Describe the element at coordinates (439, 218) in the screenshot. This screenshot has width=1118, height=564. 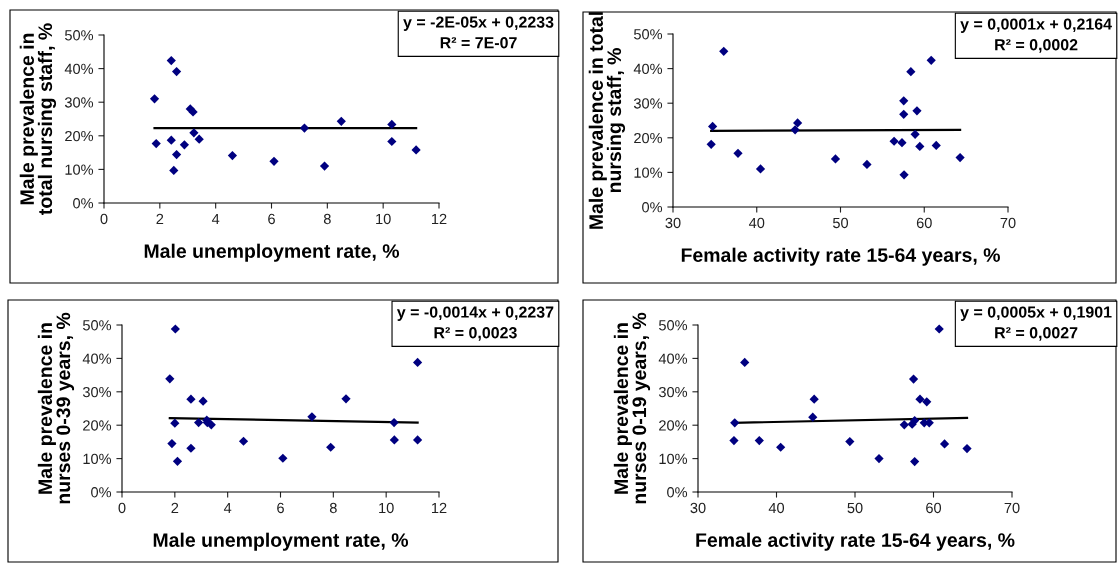
I see `x-tick-label: 12` at that location.